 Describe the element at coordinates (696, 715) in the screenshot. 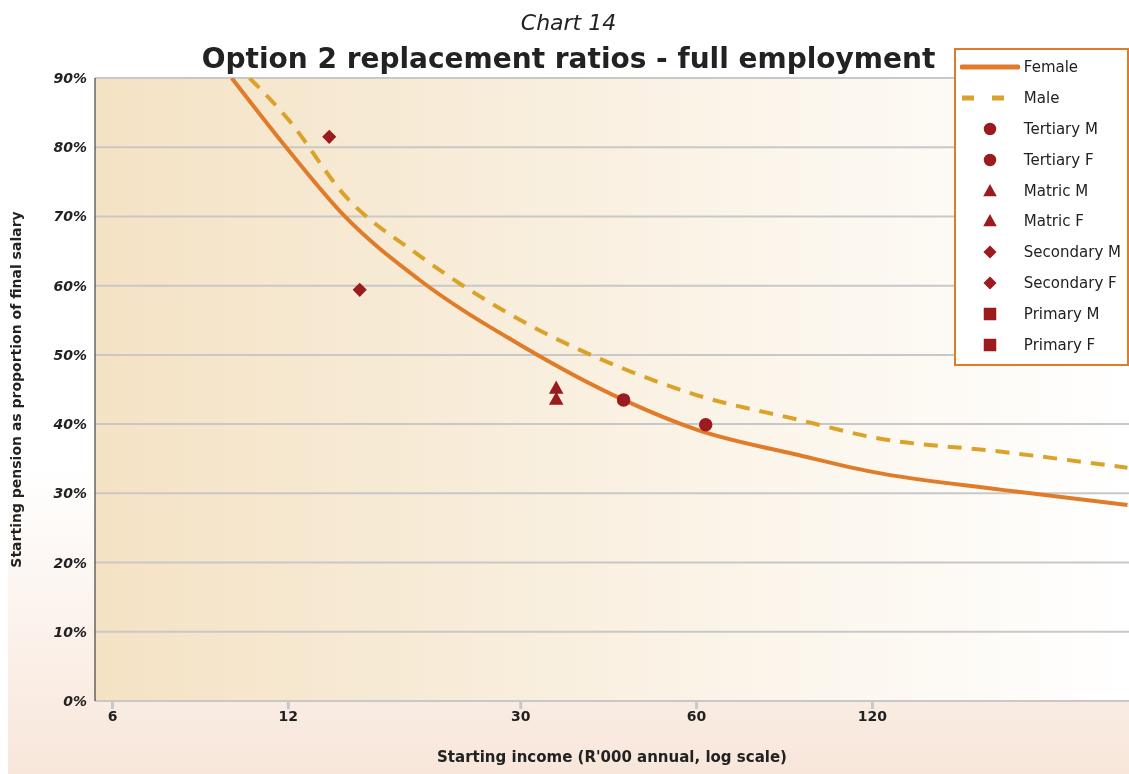

I see `x-tick-label: 60` at that location.